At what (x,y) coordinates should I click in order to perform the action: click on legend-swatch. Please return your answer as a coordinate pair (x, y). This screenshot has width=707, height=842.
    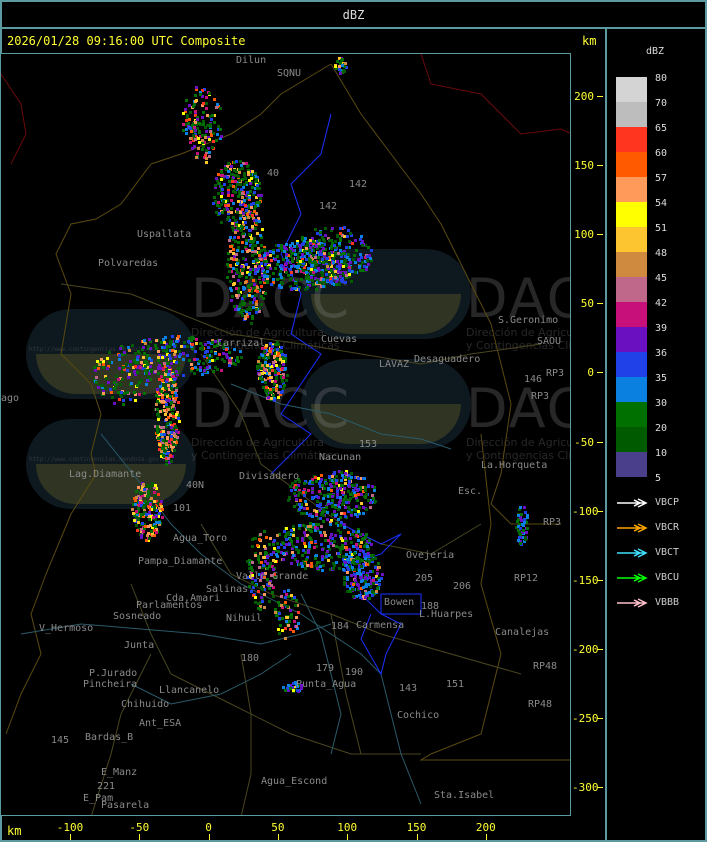
    Looking at the image, I should click on (631, 389).